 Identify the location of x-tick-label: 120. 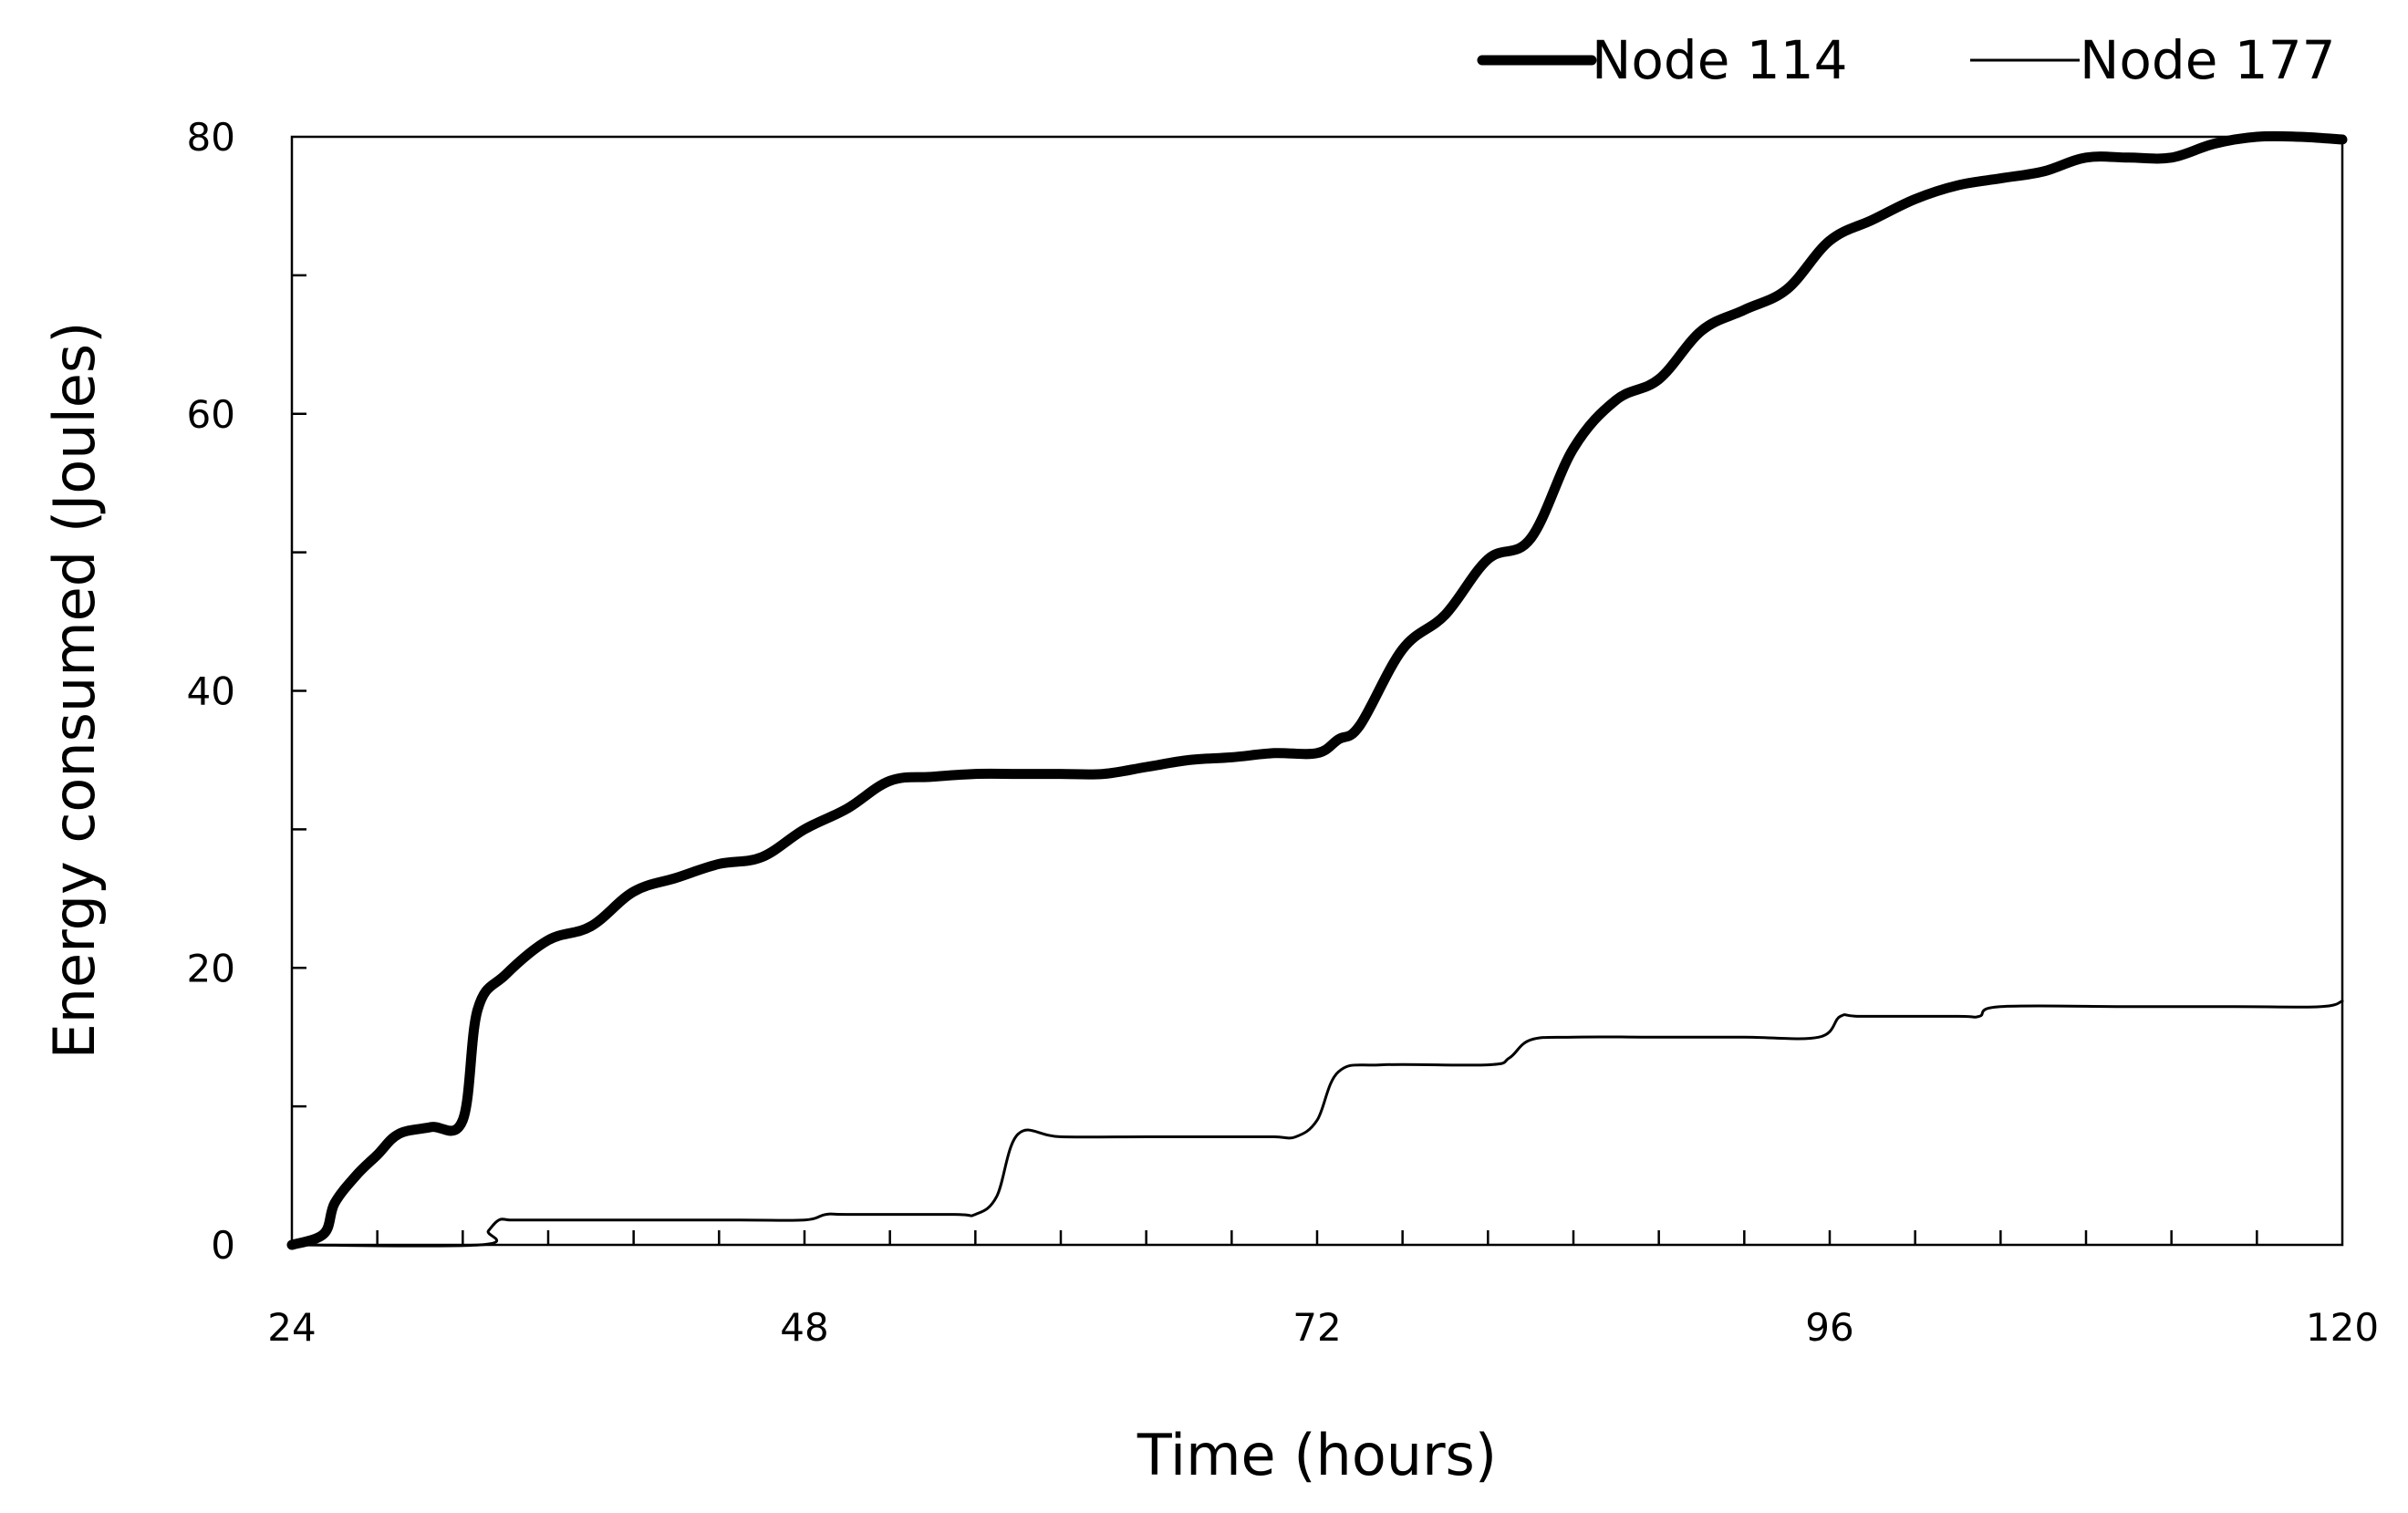
(2342, 1327).